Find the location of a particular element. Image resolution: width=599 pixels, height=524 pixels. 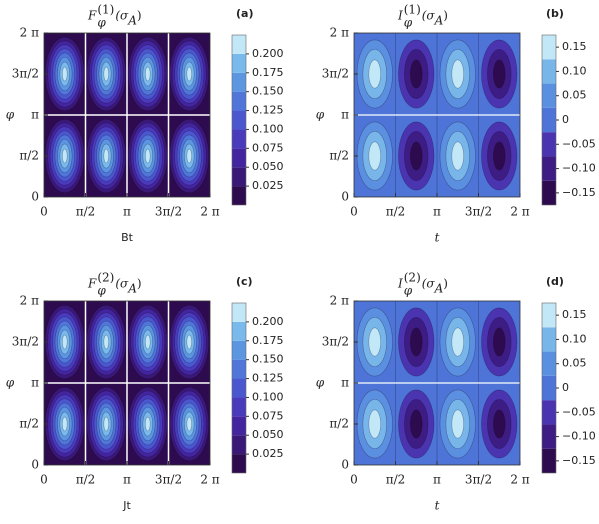

x-axis-label: Bt is located at coordinates (127, 237).